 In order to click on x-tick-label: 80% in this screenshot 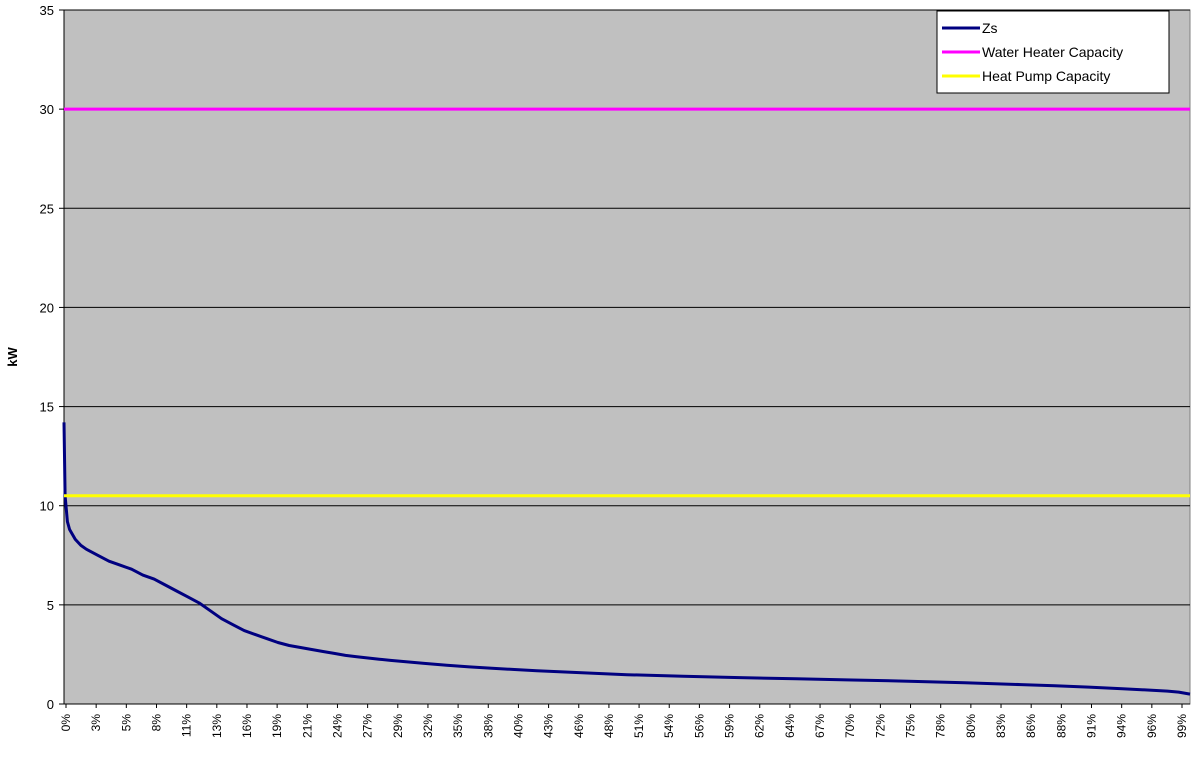, I will do `click(971, 726)`.